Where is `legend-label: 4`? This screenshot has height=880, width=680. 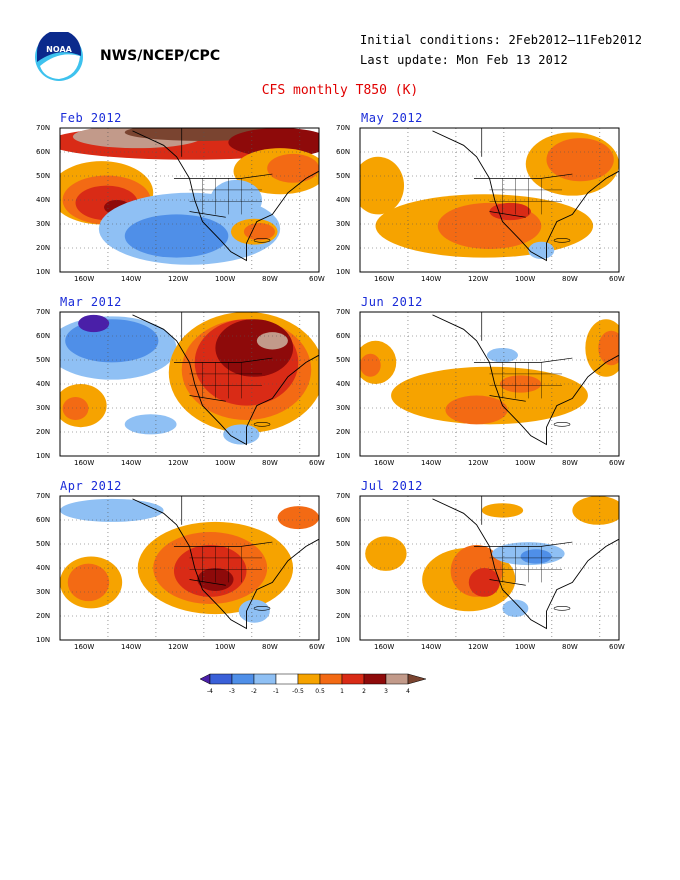 legend-label: 4 is located at coordinates (408, 691).